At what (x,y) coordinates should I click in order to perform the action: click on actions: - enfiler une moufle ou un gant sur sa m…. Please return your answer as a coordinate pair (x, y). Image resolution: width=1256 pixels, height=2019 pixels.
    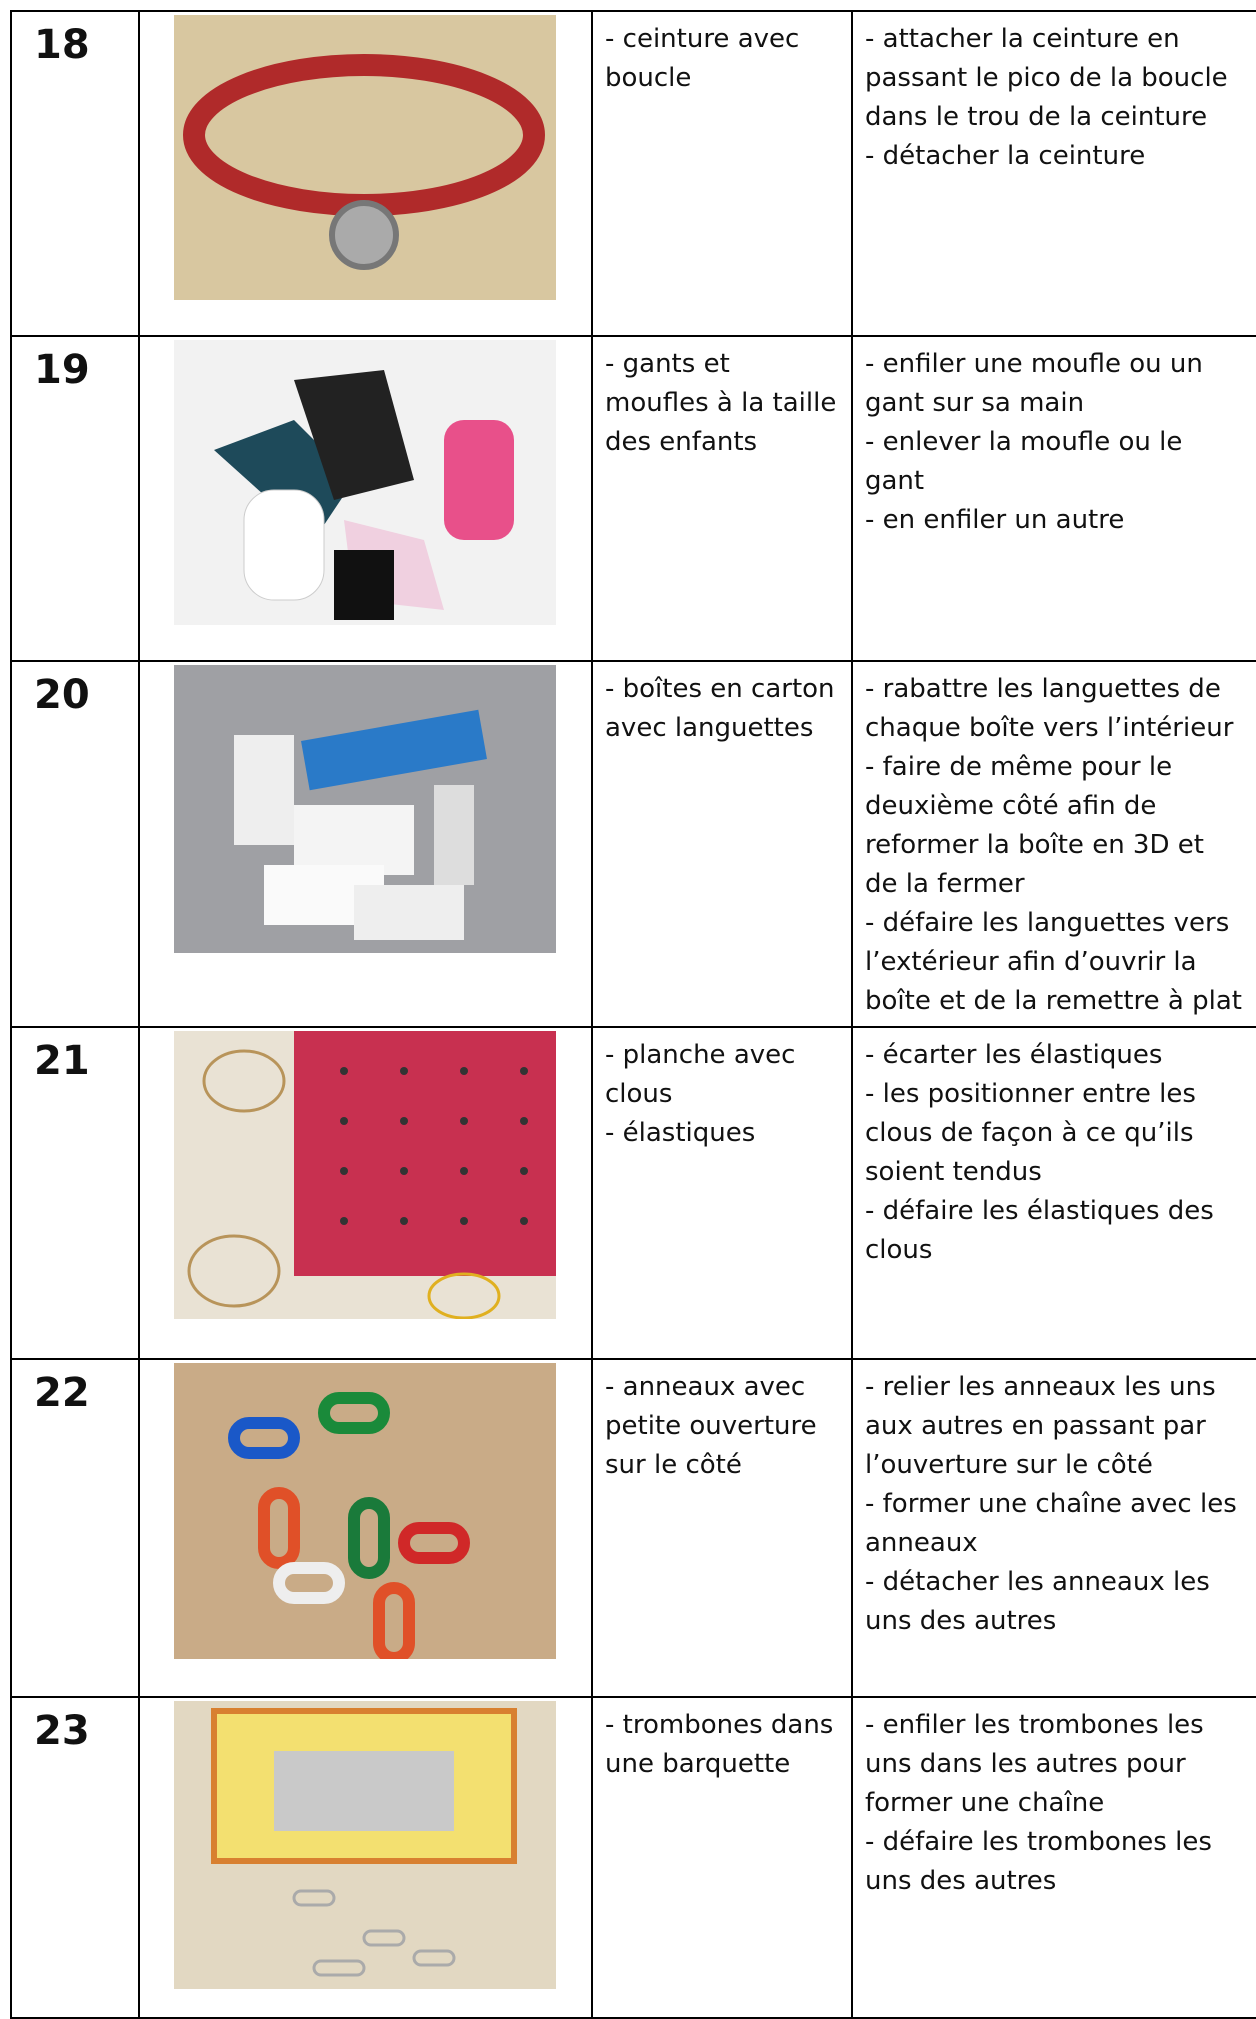
    Looking at the image, I should click on (1053, 498).